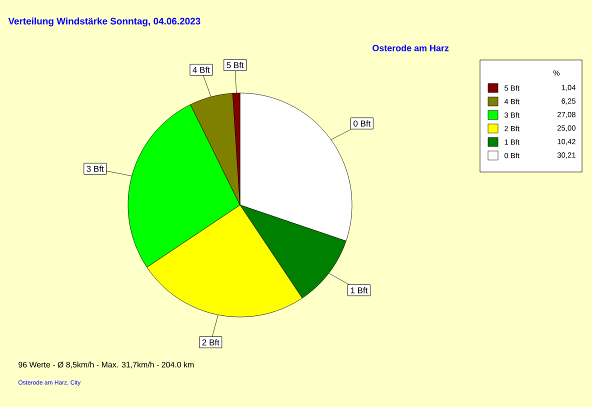 This screenshot has width=592, height=407. Describe the element at coordinates (201, 69) in the screenshot. I see `slice-label: 4 Bft` at that location.